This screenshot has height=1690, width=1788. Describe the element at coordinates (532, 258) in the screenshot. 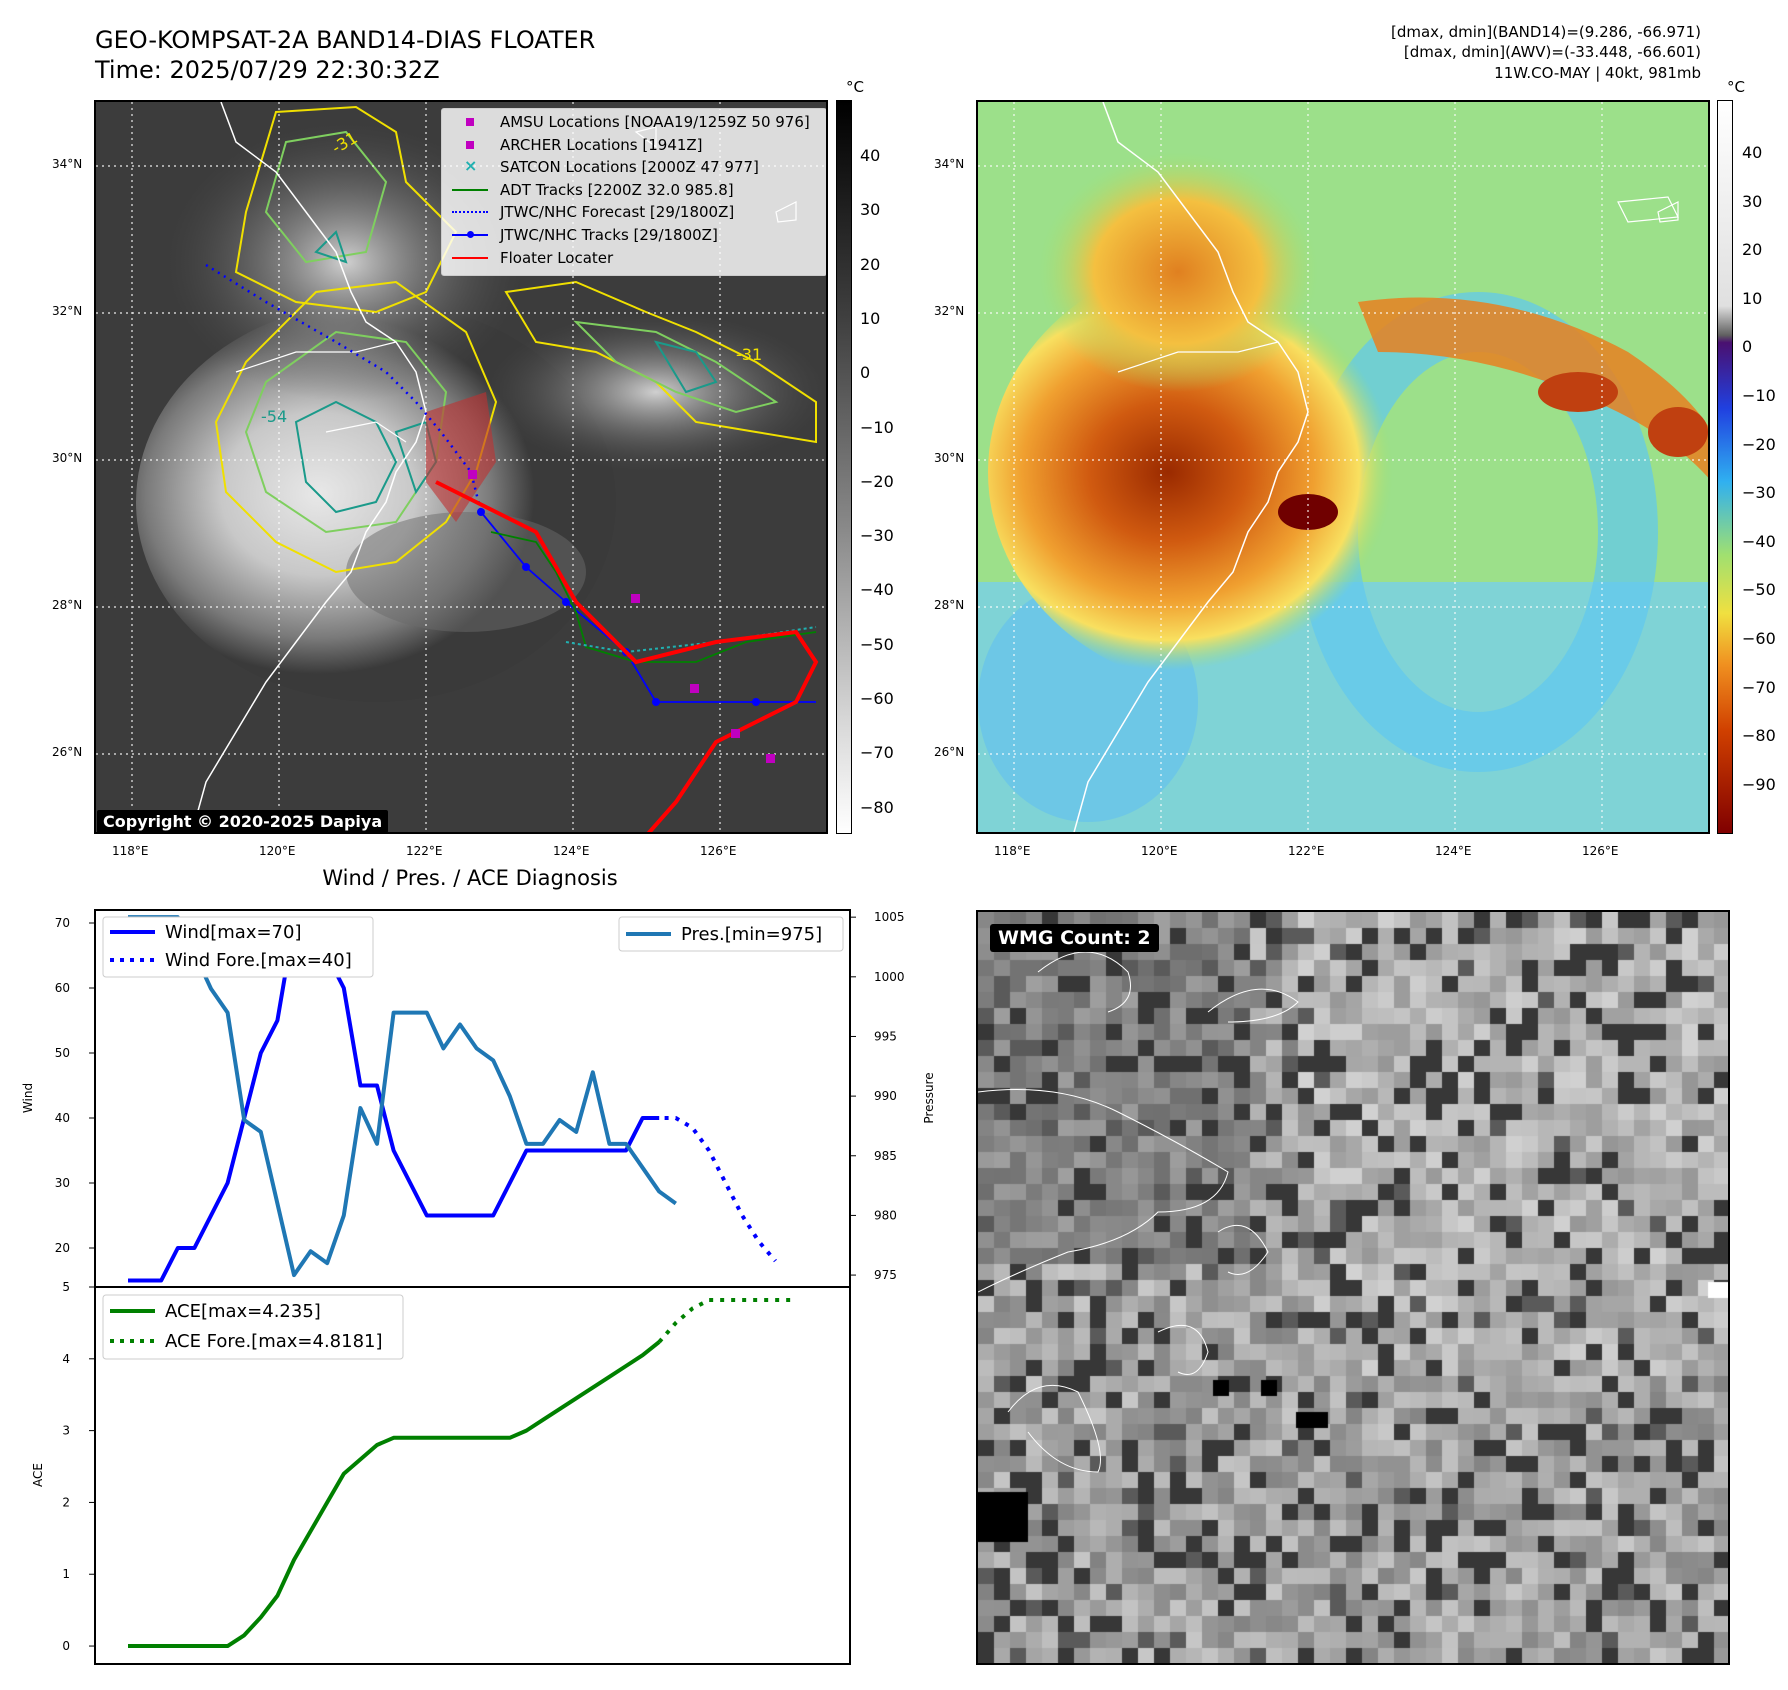

I see `legend-item-floater: Floater Locater` at that location.